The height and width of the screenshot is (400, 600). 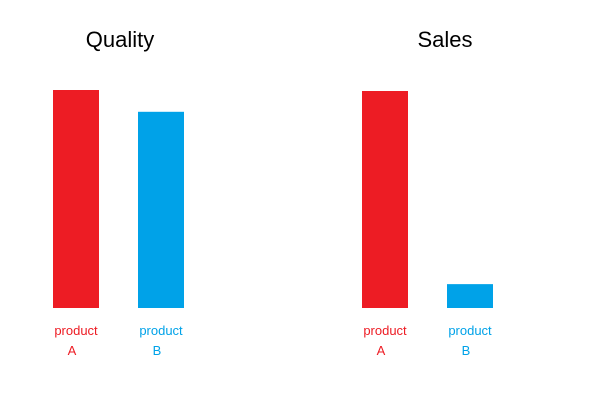 What do you see at coordinates (385, 330) in the screenshot?
I see `sales-label-product-a-line1: product` at bounding box center [385, 330].